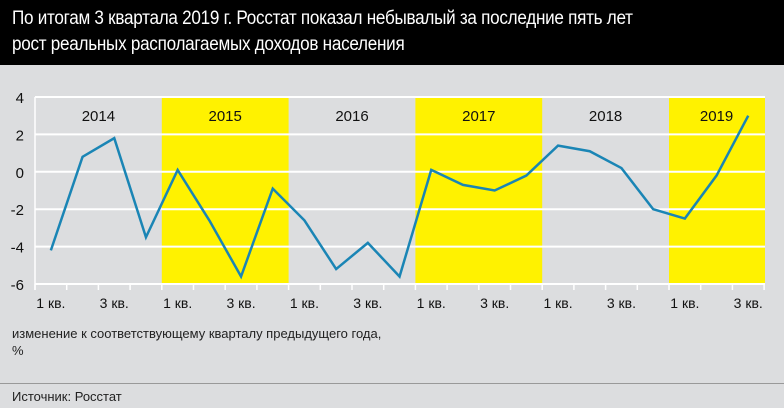  Describe the element at coordinates (479, 190) in the screenshot. I see `year-highlight-2017` at that location.